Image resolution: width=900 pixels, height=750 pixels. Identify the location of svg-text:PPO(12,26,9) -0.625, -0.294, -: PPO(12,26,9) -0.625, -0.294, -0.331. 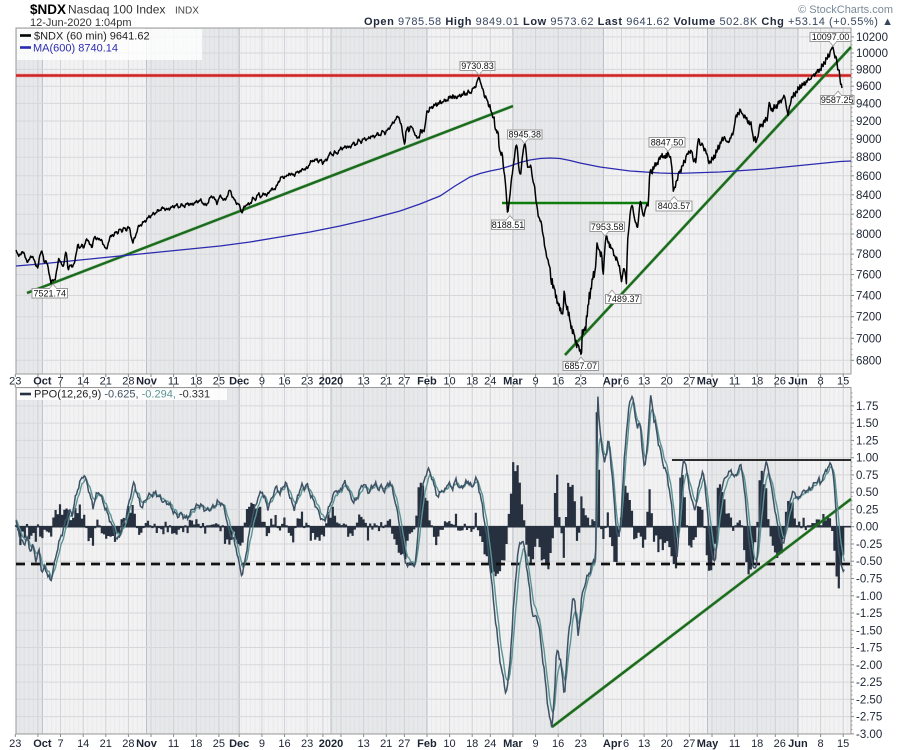
(122, 395).